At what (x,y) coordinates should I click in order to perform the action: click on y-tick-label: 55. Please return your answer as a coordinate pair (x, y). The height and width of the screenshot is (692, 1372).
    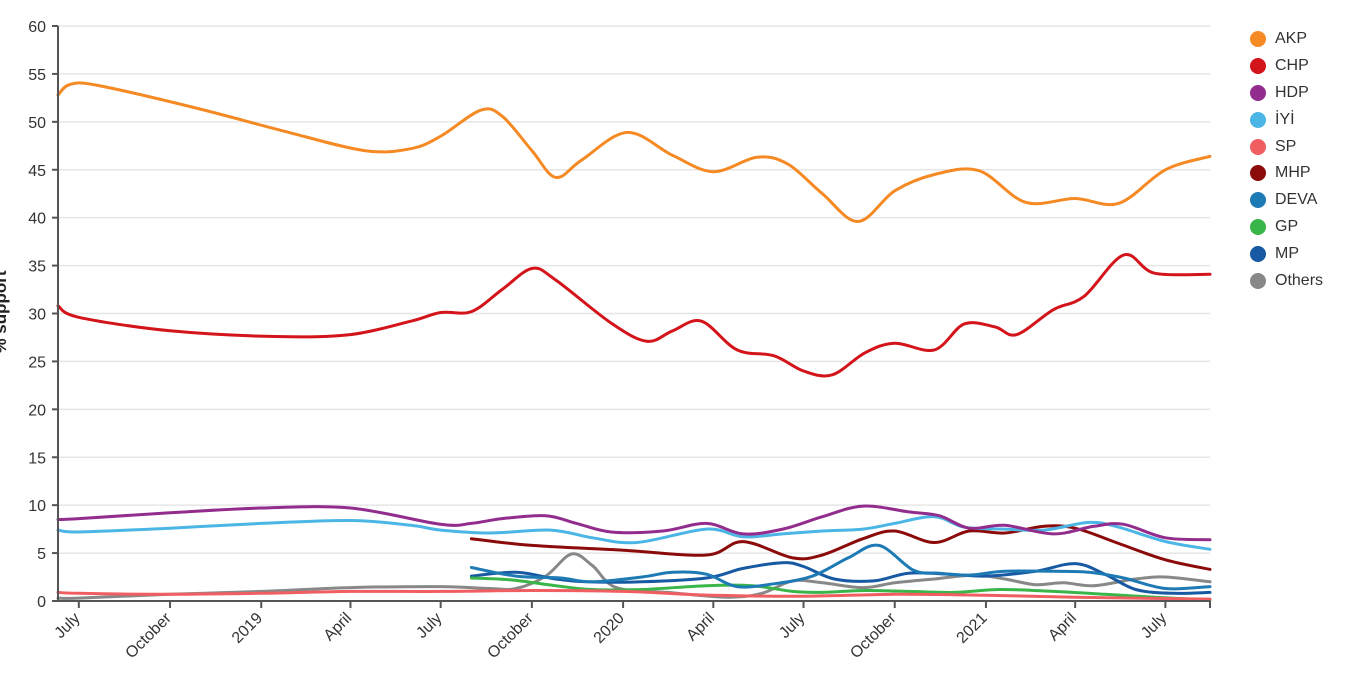
    Looking at the image, I should click on (37, 75).